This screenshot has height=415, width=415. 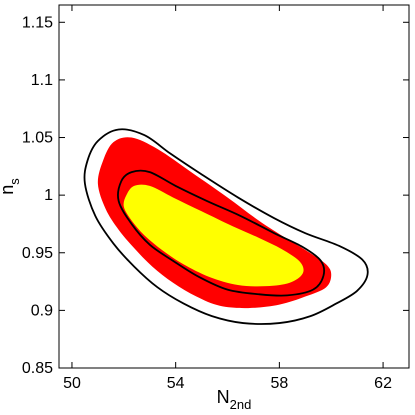 I want to click on x-tick-label: 62, so click(x=383, y=383).